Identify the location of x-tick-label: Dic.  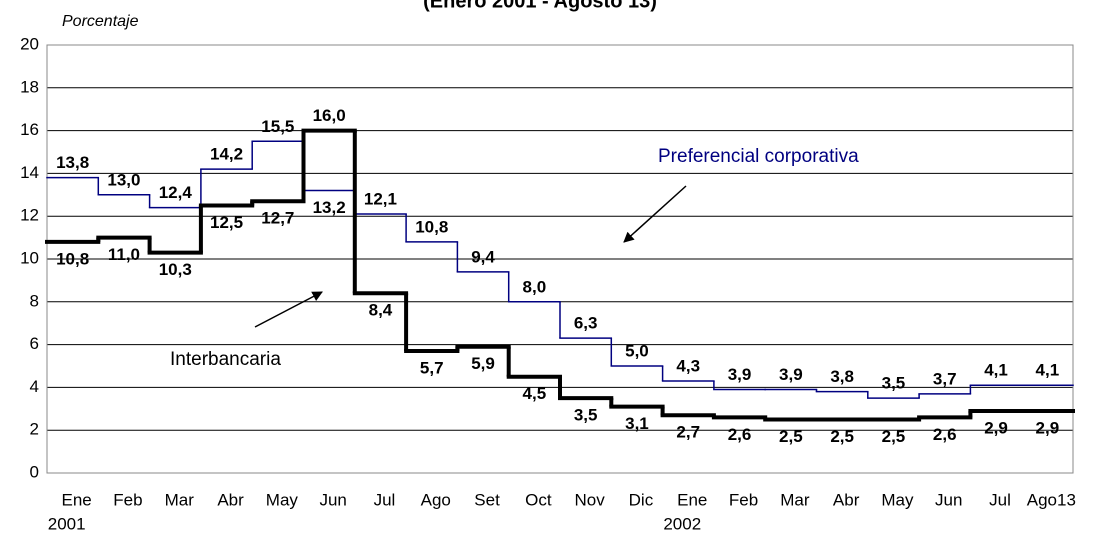
(641, 499).